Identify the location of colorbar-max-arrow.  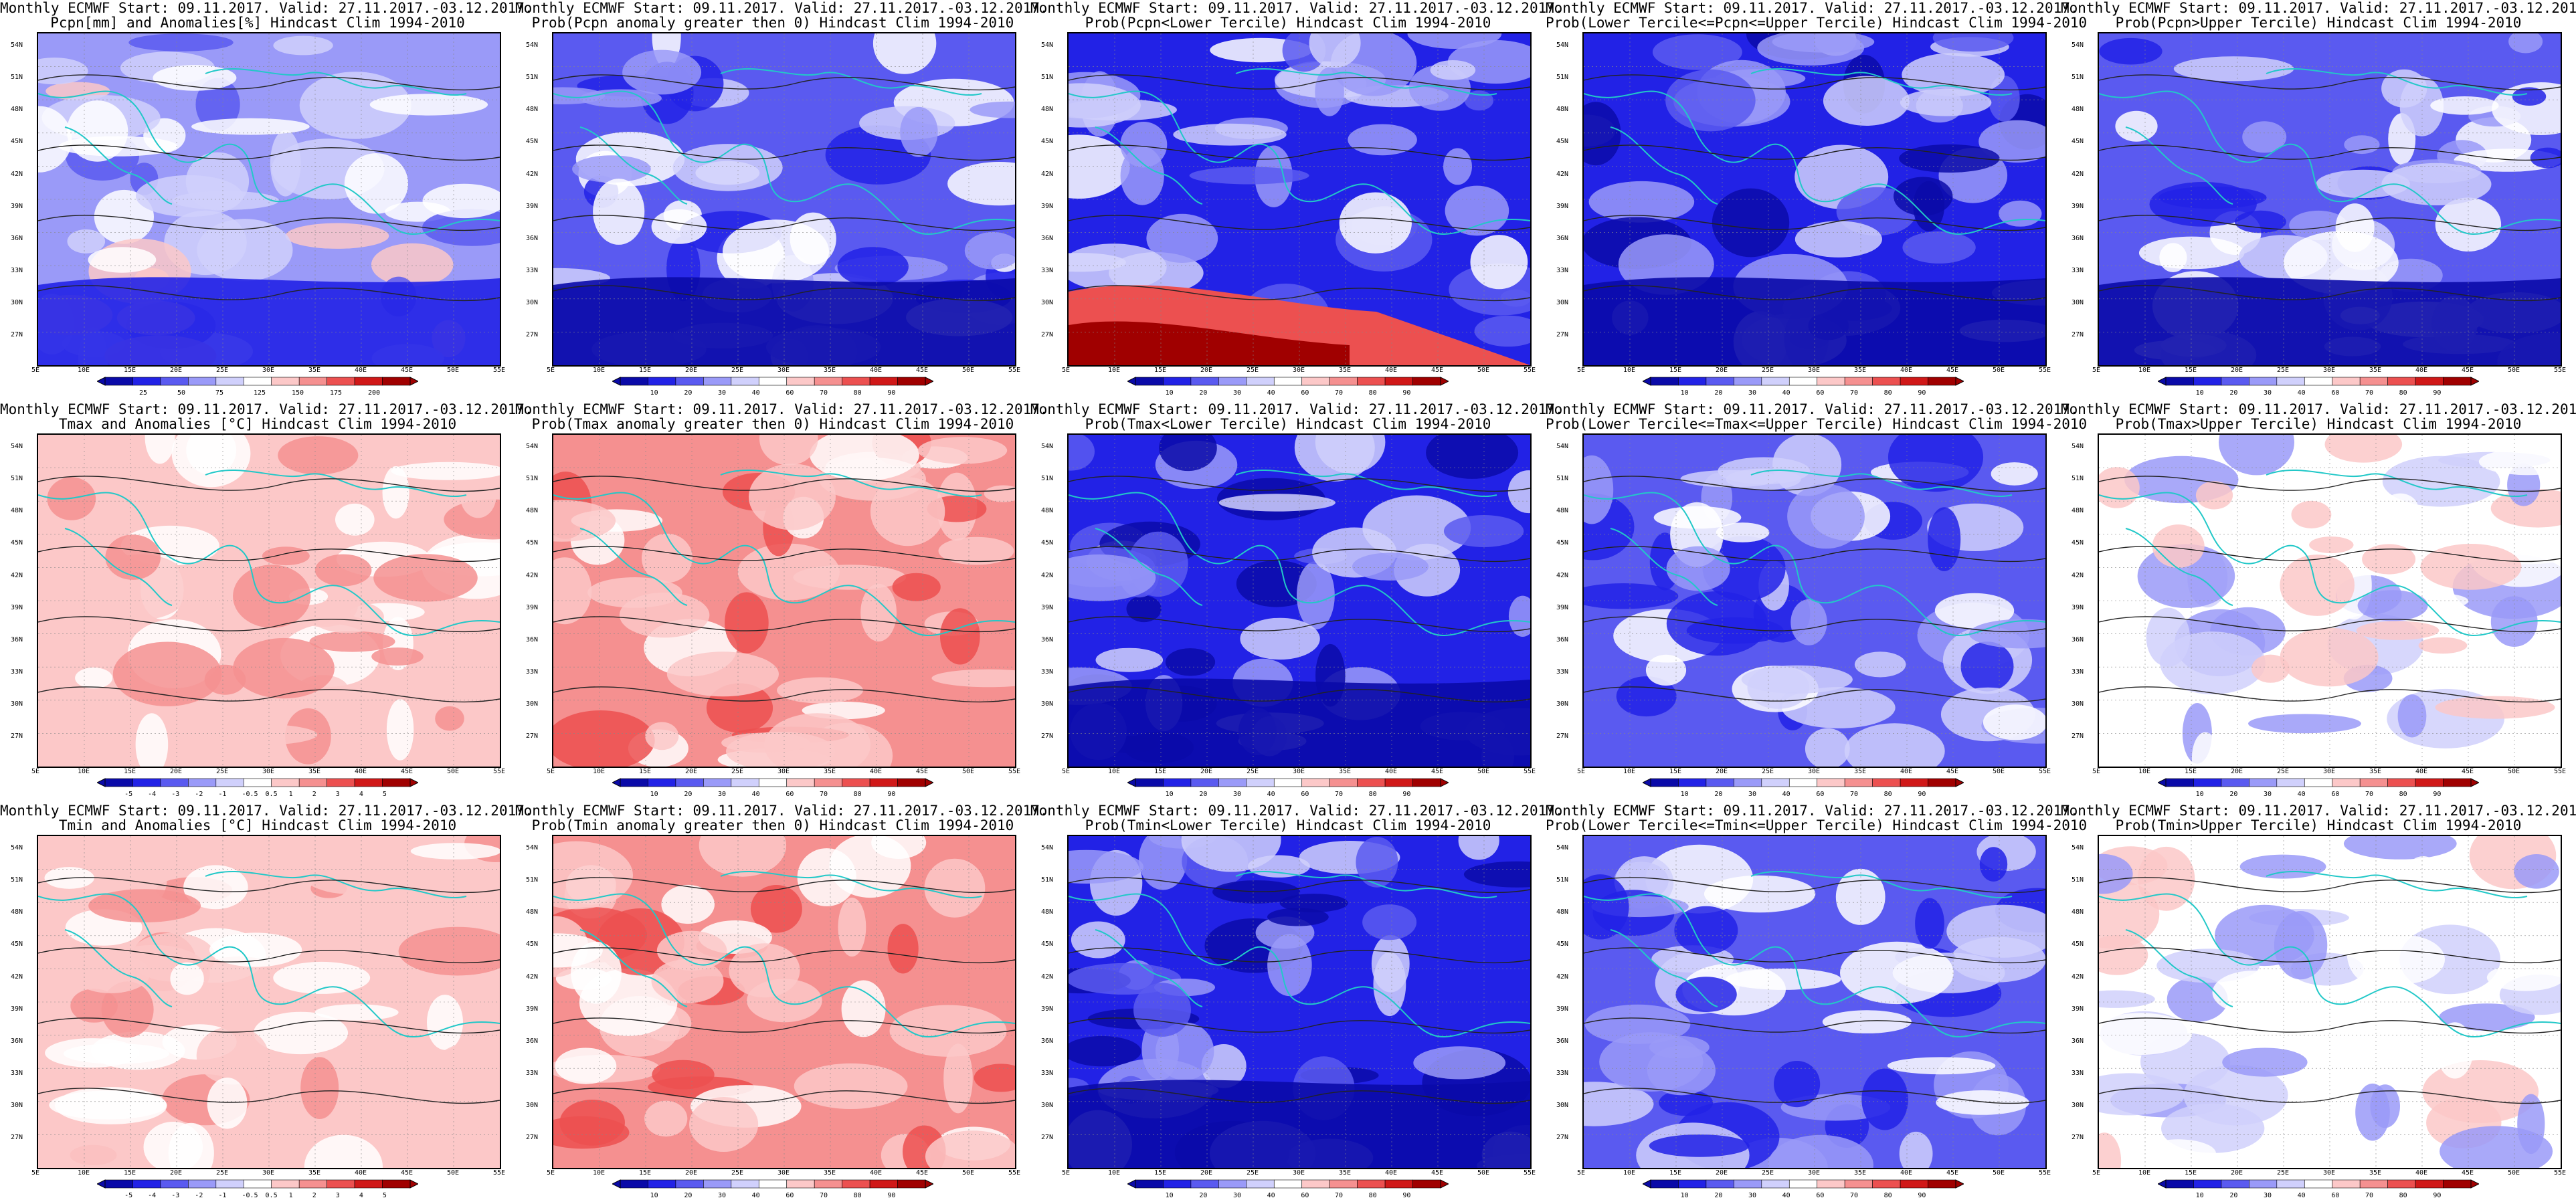
(413, 782).